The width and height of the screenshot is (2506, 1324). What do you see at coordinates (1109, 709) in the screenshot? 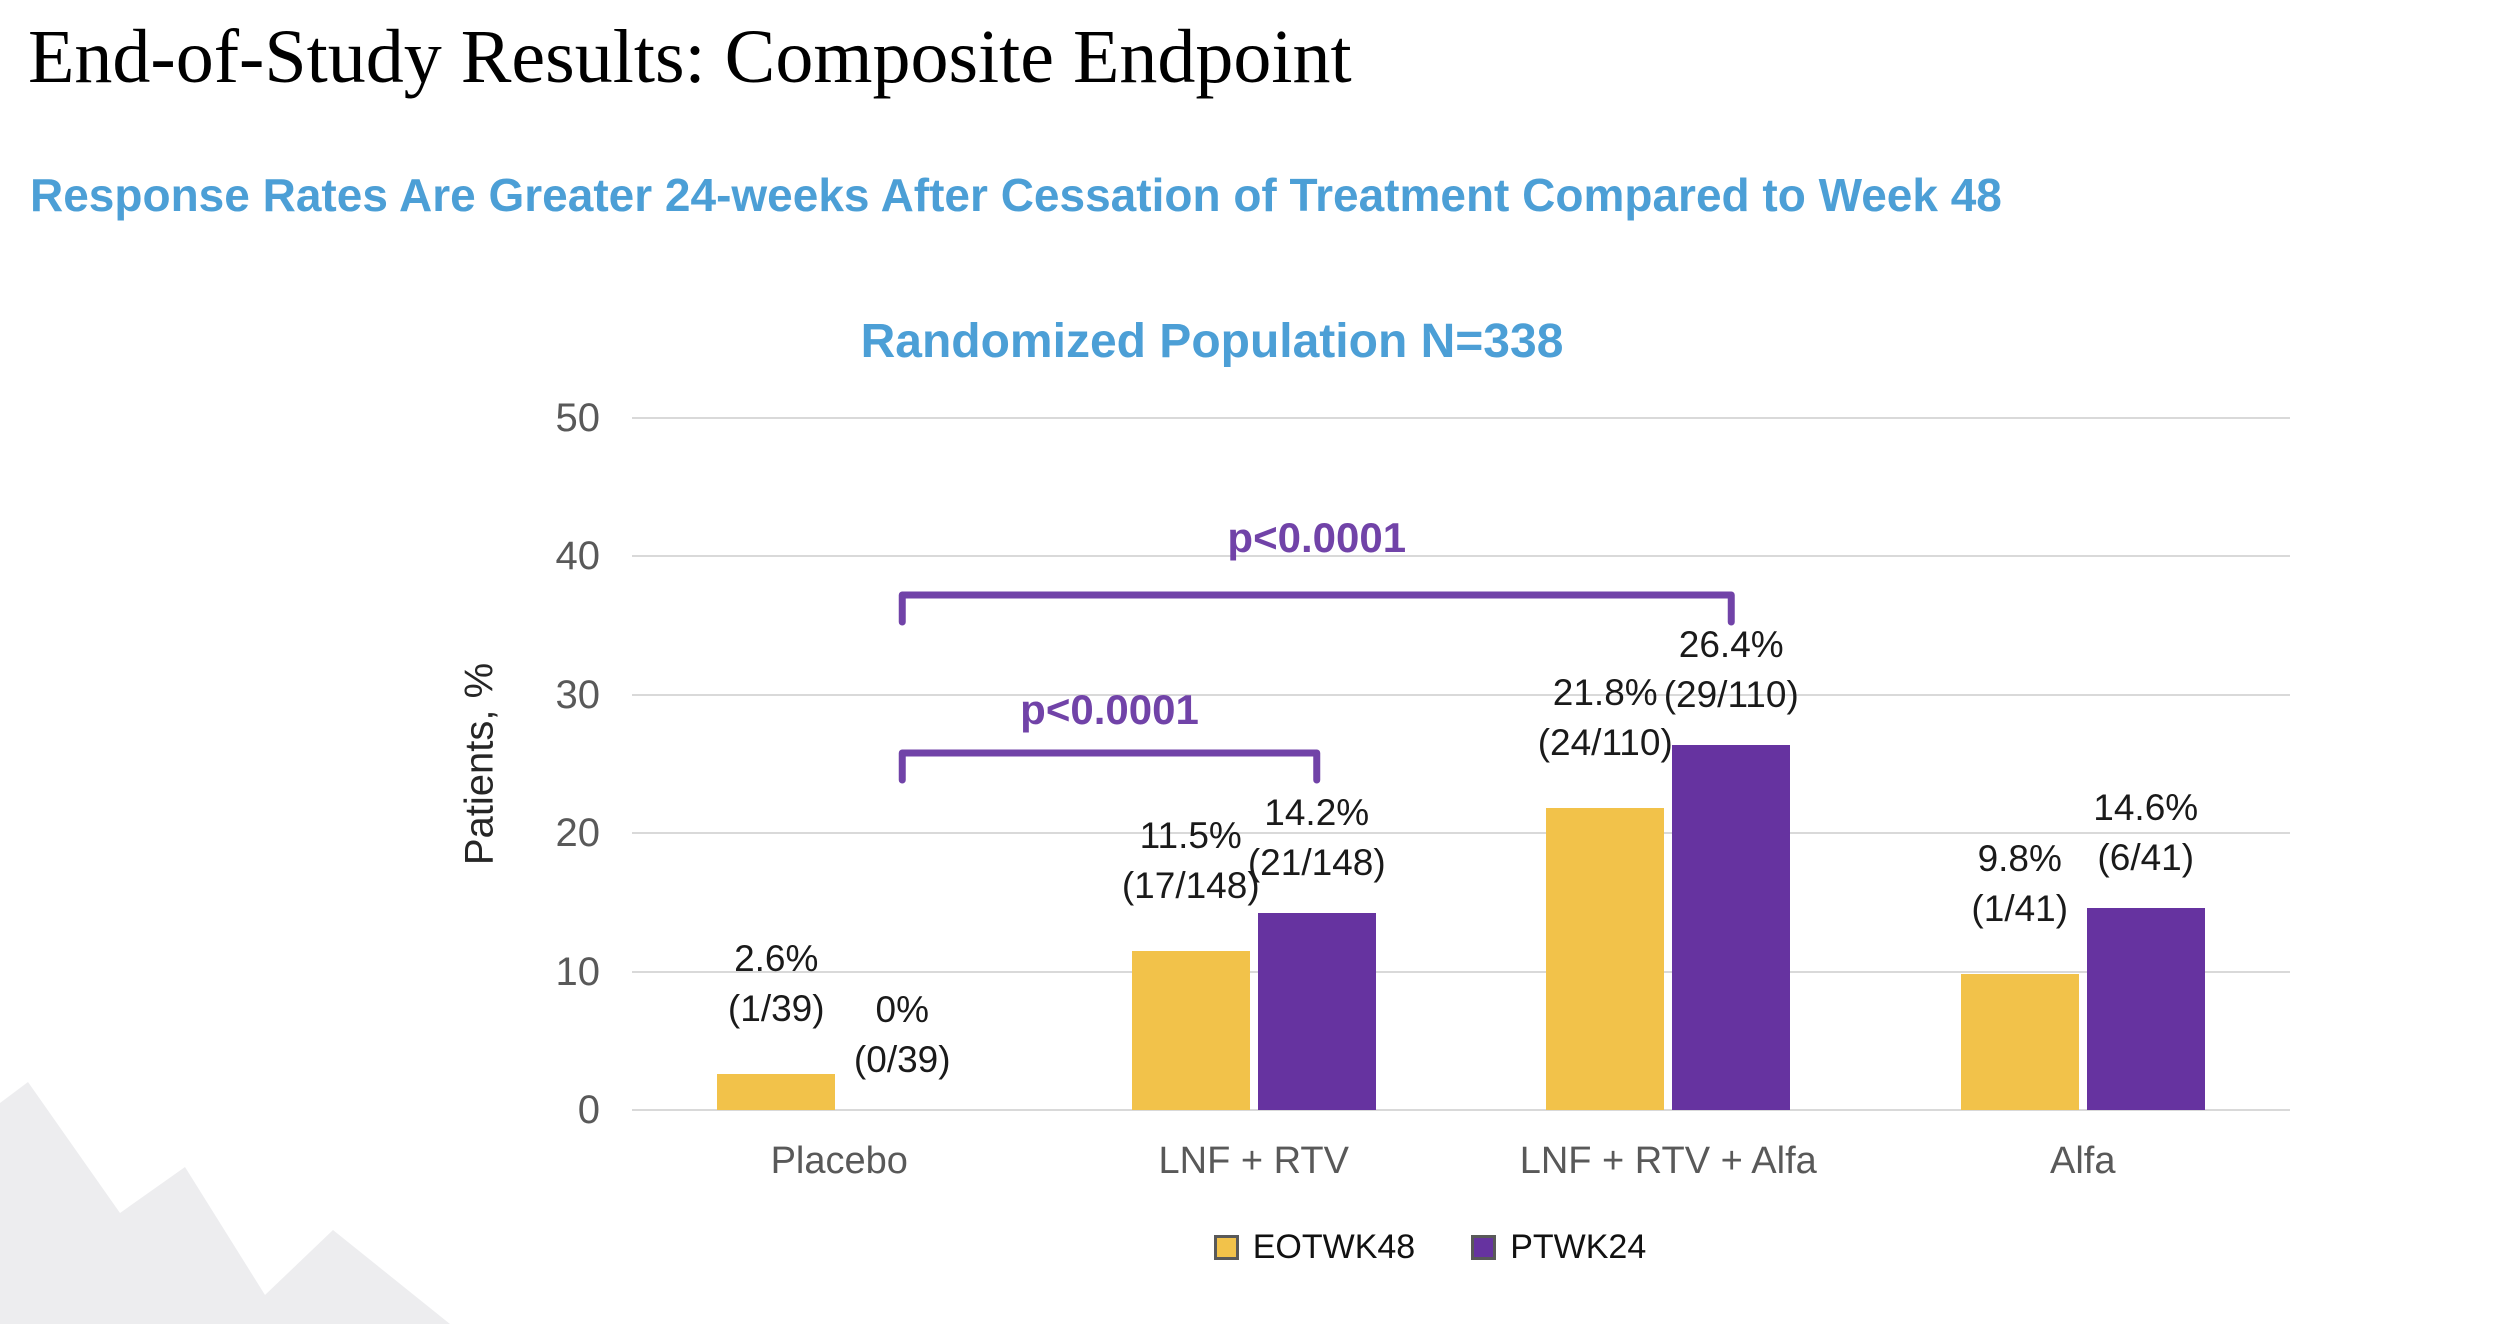
I see `p-value-label-0: p<0.0001` at bounding box center [1109, 709].